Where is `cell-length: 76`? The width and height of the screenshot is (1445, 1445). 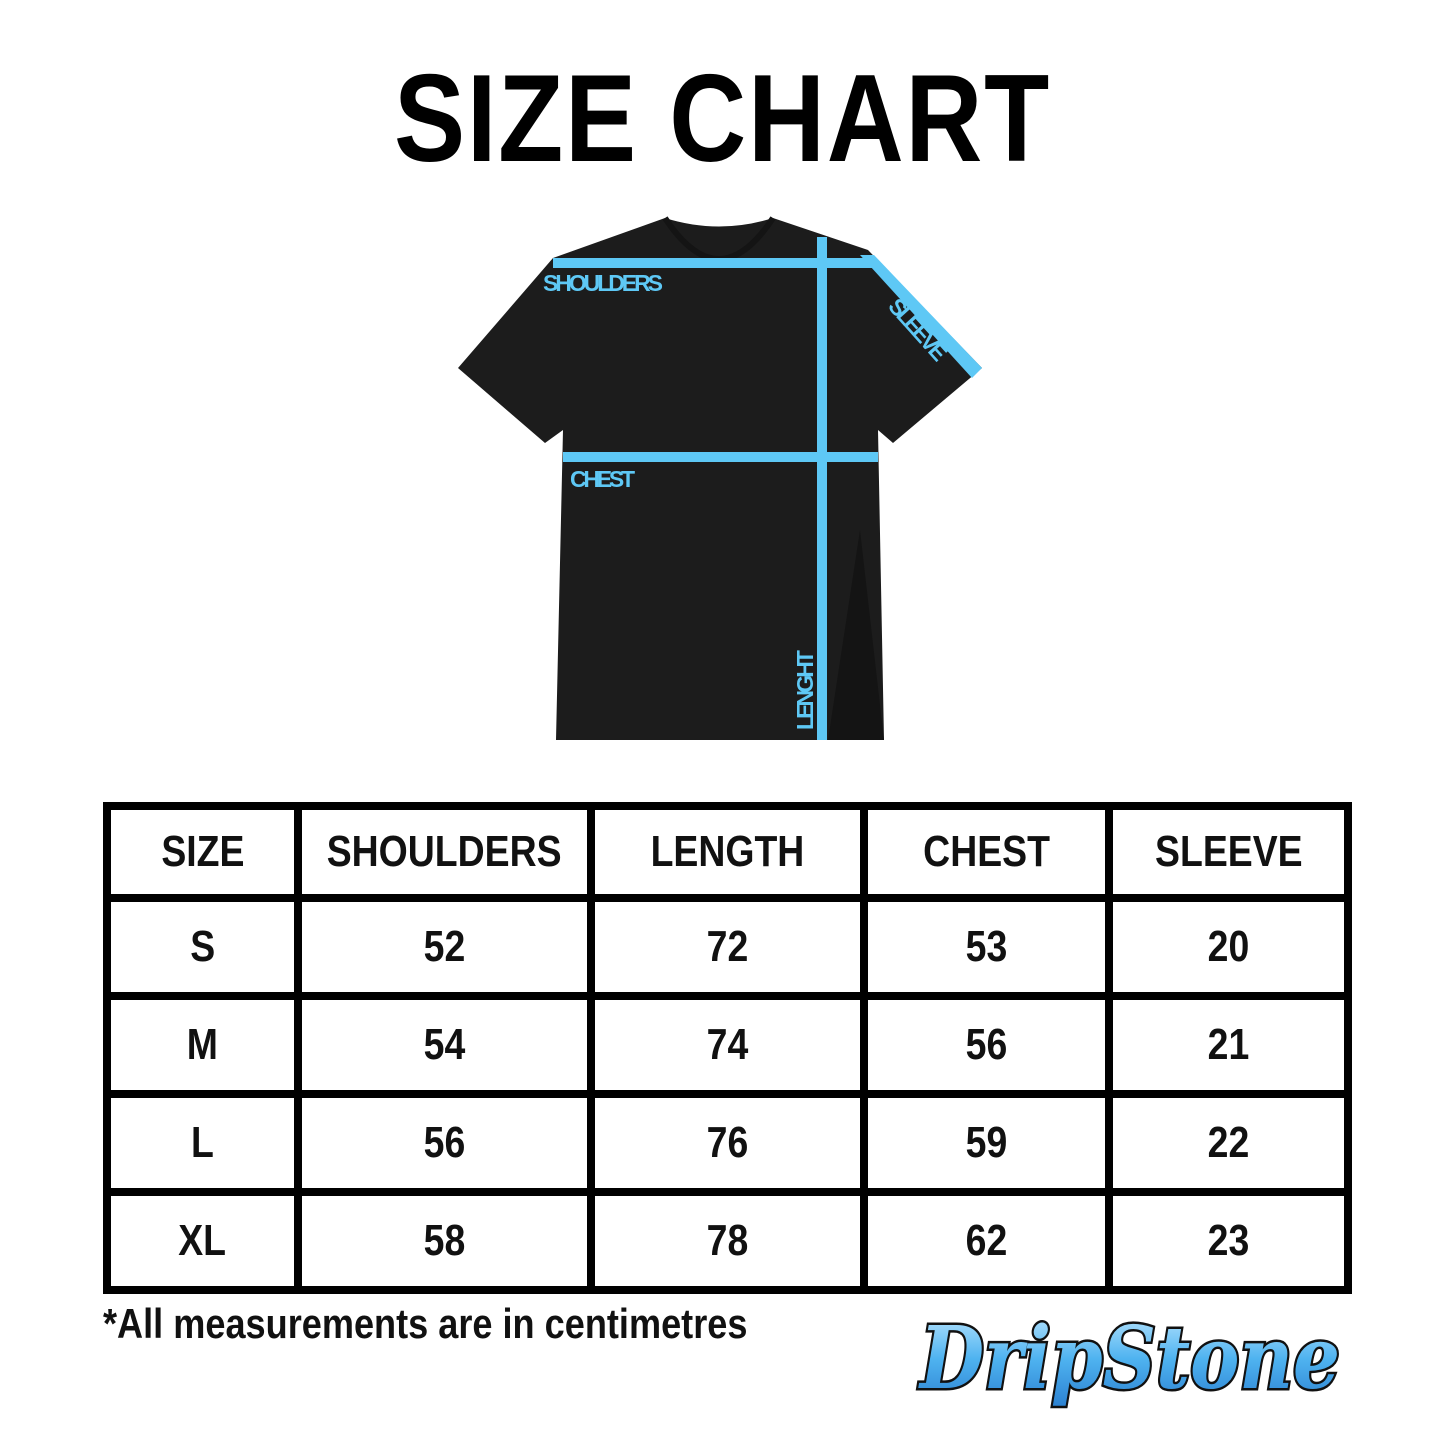
cell-length: 76 is located at coordinates (727, 1143).